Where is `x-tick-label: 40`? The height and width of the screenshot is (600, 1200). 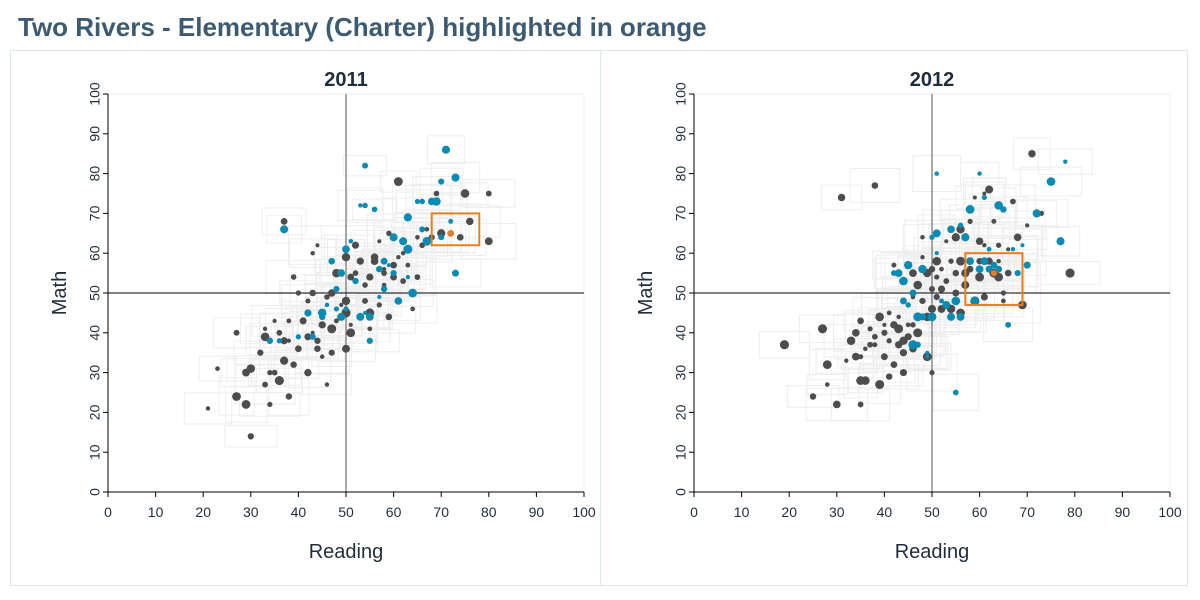 x-tick-label: 40 is located at coordinates (885, 512).